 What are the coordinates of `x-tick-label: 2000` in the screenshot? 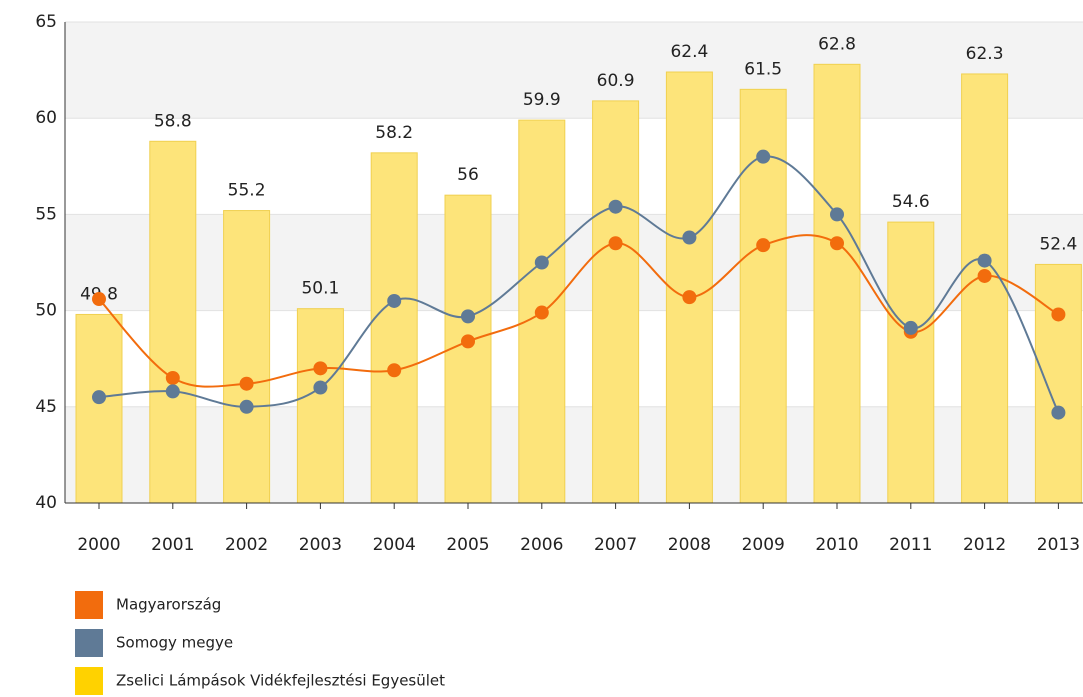 It's located at (98, 545).